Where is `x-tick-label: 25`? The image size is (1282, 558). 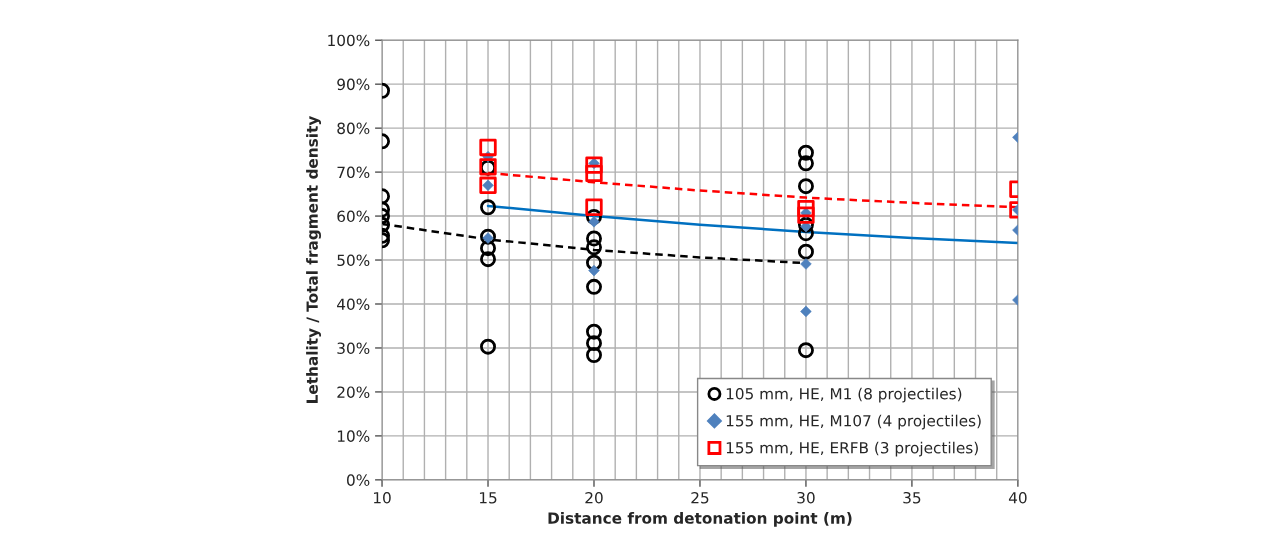
x-tick-label: 25 is located at coordinates (700, 497).